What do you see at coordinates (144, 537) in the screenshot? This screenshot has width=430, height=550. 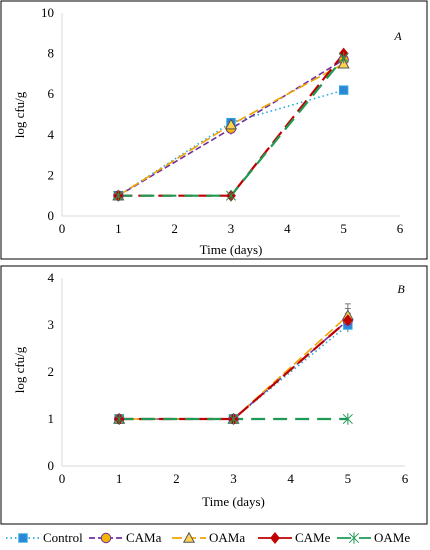 I see `legend-label-cama: CAMa` at bounding box center [144, 537].